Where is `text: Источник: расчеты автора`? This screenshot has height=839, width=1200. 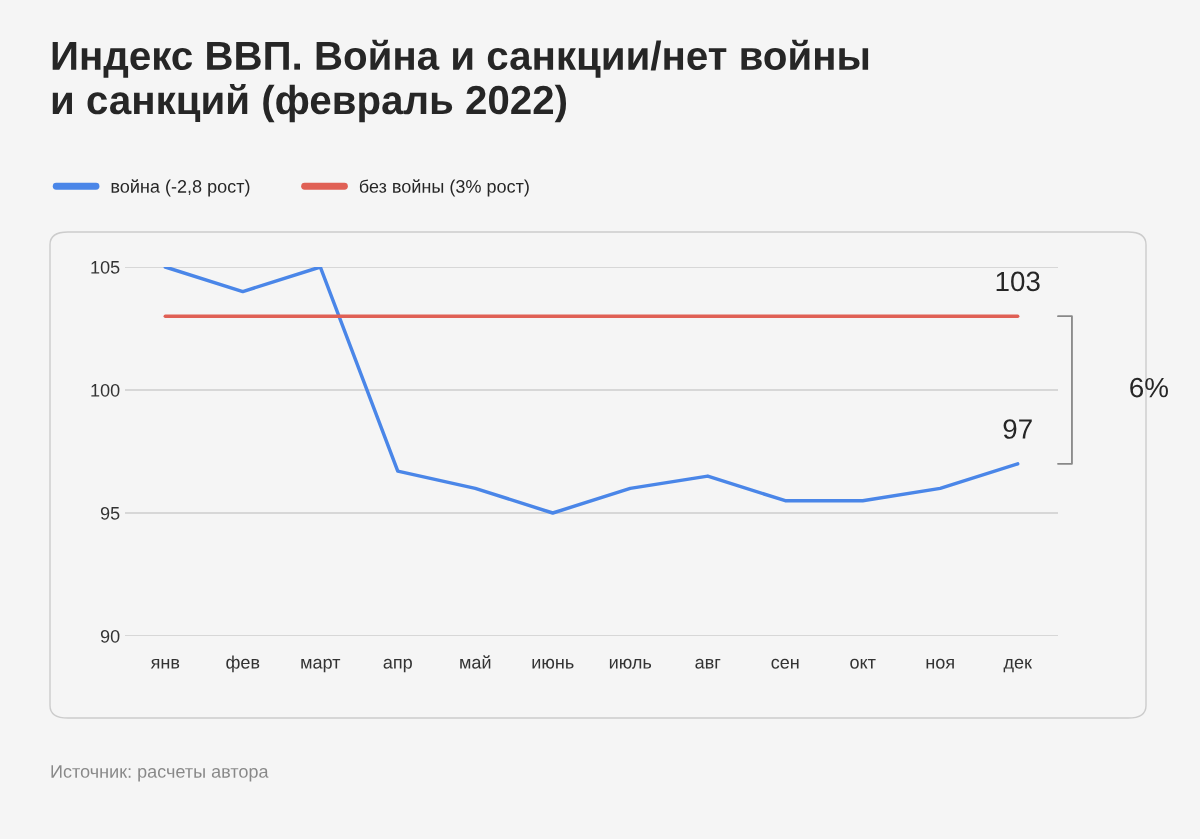 text: Источник: расчеты автора is located at coordinates (160, 773).